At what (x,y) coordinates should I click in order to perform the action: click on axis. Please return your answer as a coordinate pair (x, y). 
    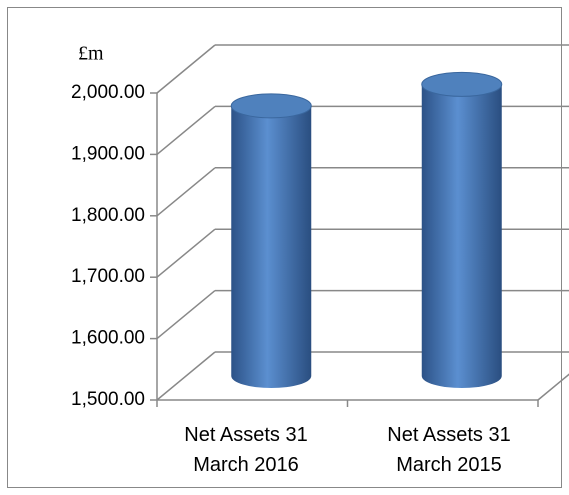
    Looking at the image, I should click on (553, 387).